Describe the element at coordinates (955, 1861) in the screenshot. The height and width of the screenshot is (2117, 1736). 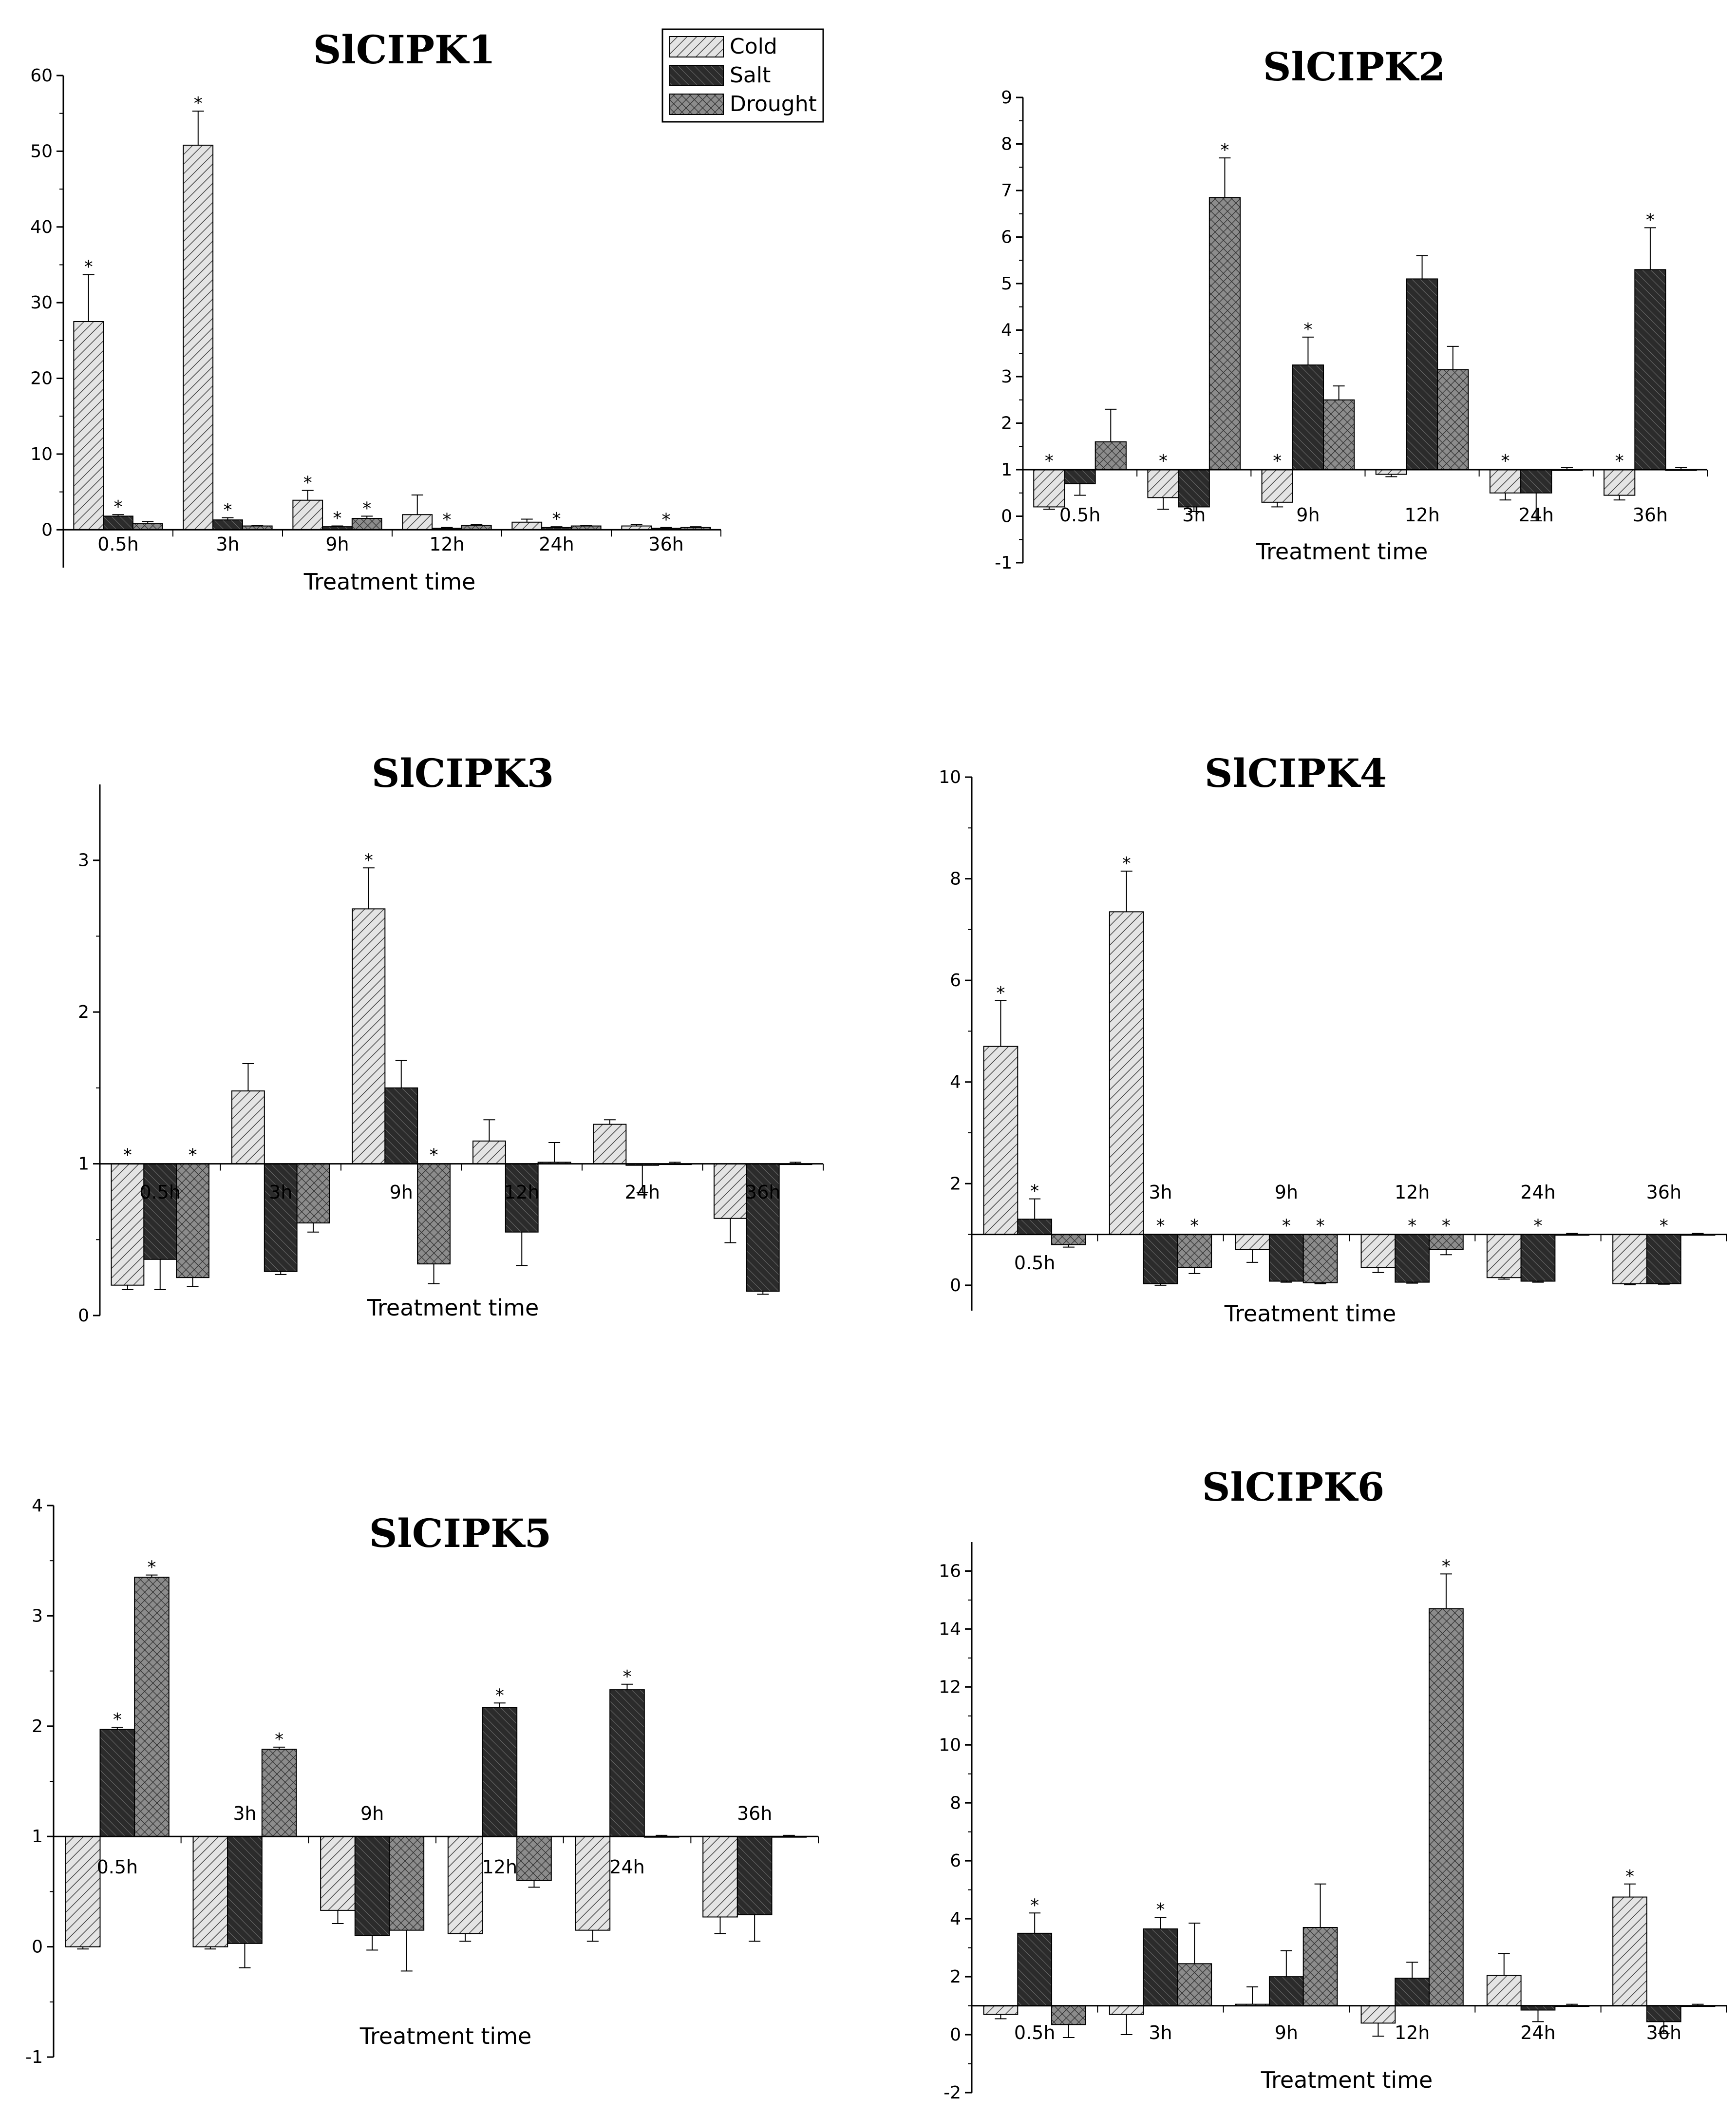
I see `y-tick-label: 6` at that location.